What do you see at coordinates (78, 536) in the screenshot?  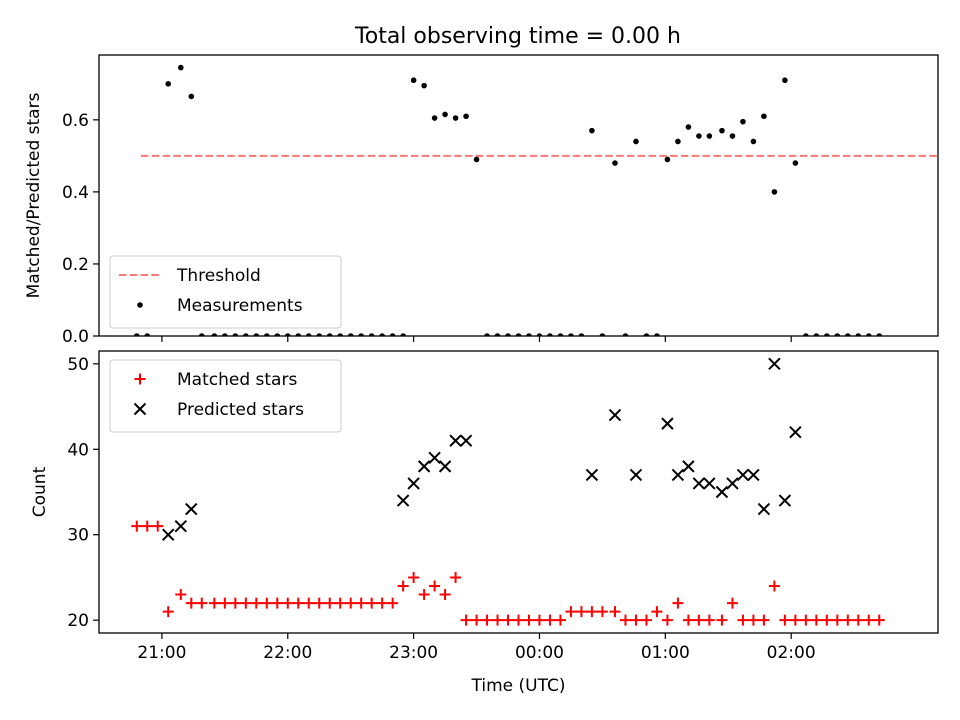 I see `y-tick-label: 30` at bounding box center [78, 536].